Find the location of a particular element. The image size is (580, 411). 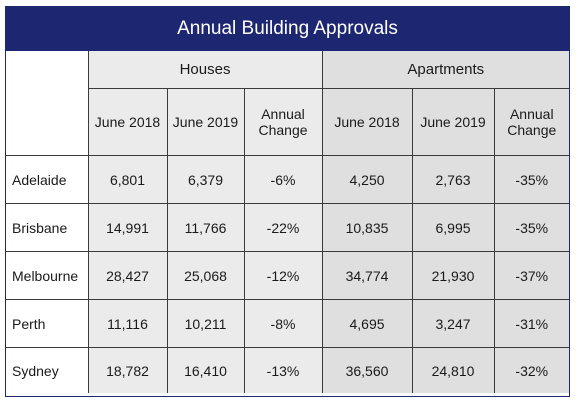

table-cell: 28,427 is located at coordinates (127, 275).